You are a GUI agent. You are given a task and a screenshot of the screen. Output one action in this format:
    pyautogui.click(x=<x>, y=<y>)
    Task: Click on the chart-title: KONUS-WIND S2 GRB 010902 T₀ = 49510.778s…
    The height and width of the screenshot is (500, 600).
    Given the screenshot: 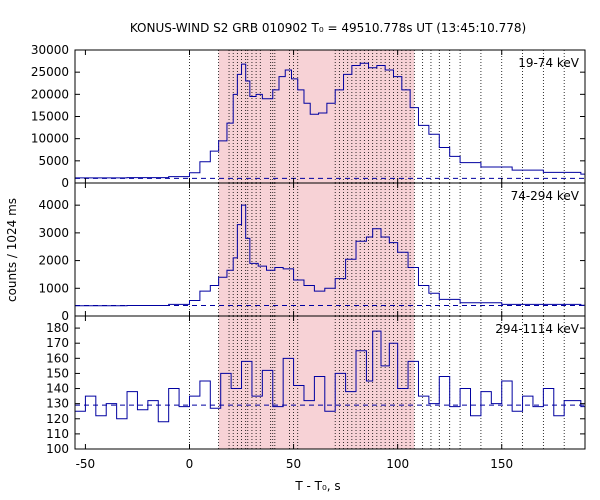 What is the action you would take?
    pyautogui.click(x=328, y=28)
    